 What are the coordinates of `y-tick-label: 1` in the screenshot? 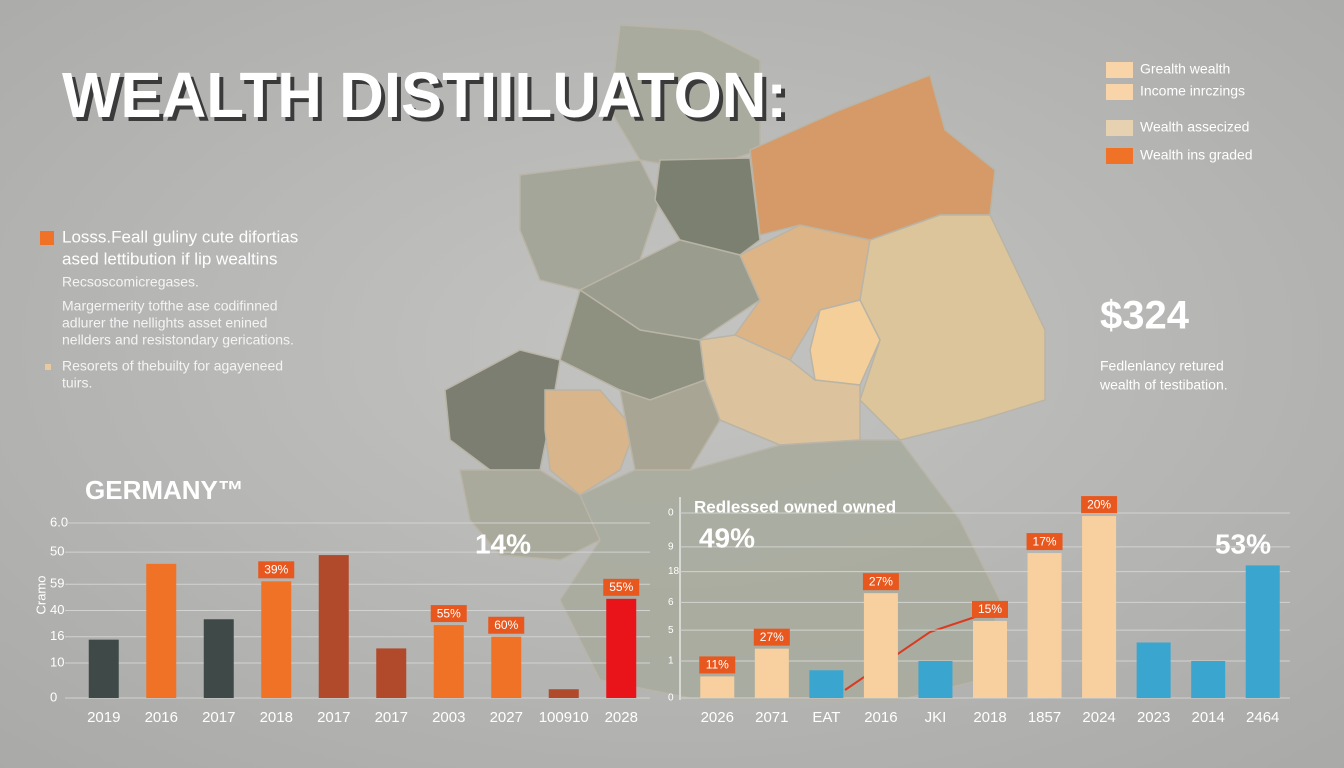 It's located at (671, 661).